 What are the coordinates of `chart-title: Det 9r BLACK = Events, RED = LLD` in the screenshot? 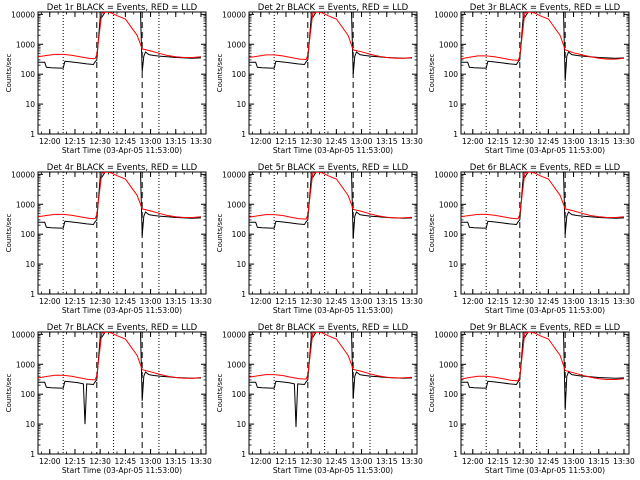 It's located at (545, 328).